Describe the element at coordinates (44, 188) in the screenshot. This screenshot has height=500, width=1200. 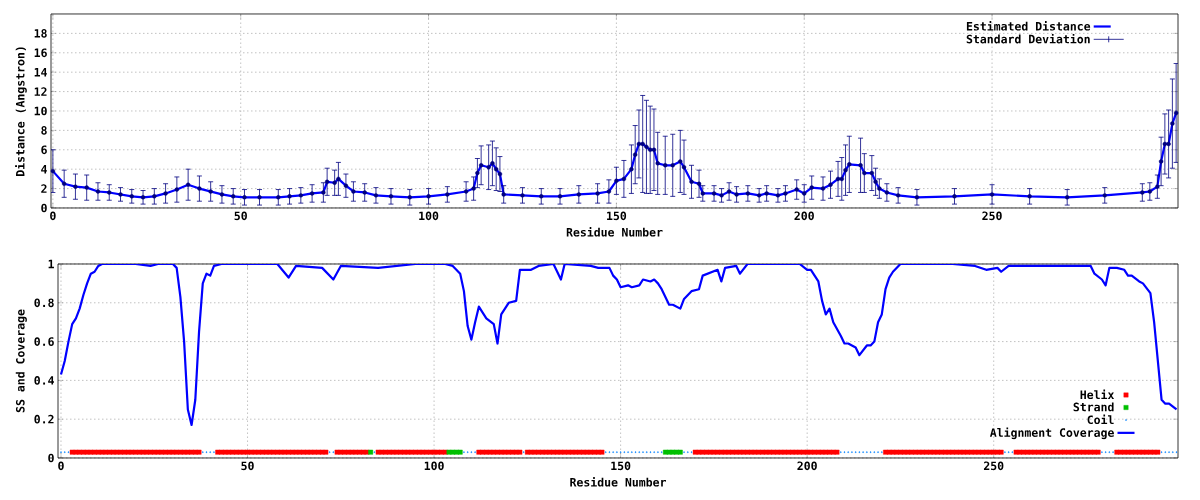
I see `y-tick-label: 2` at that location.